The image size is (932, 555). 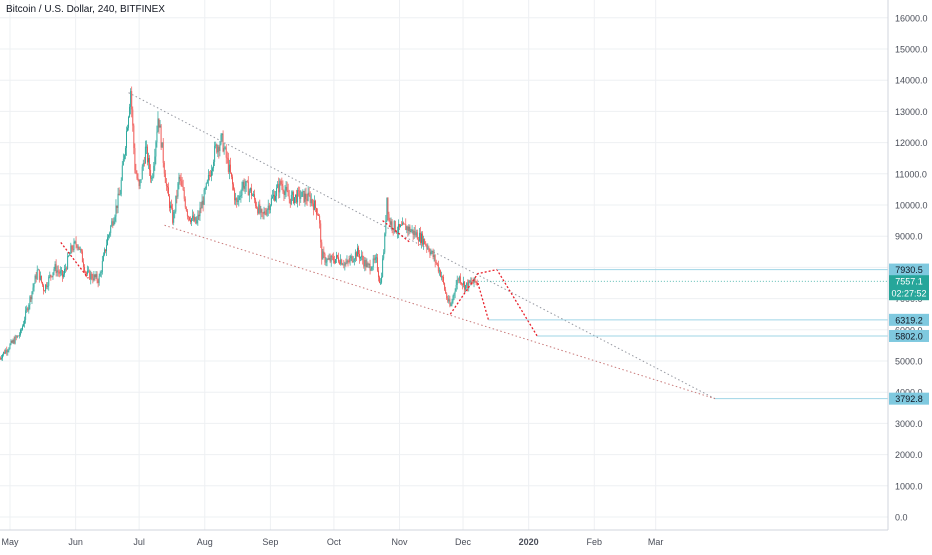 I want to click on x-tick-label: Jul, so click(x=139, y=542).